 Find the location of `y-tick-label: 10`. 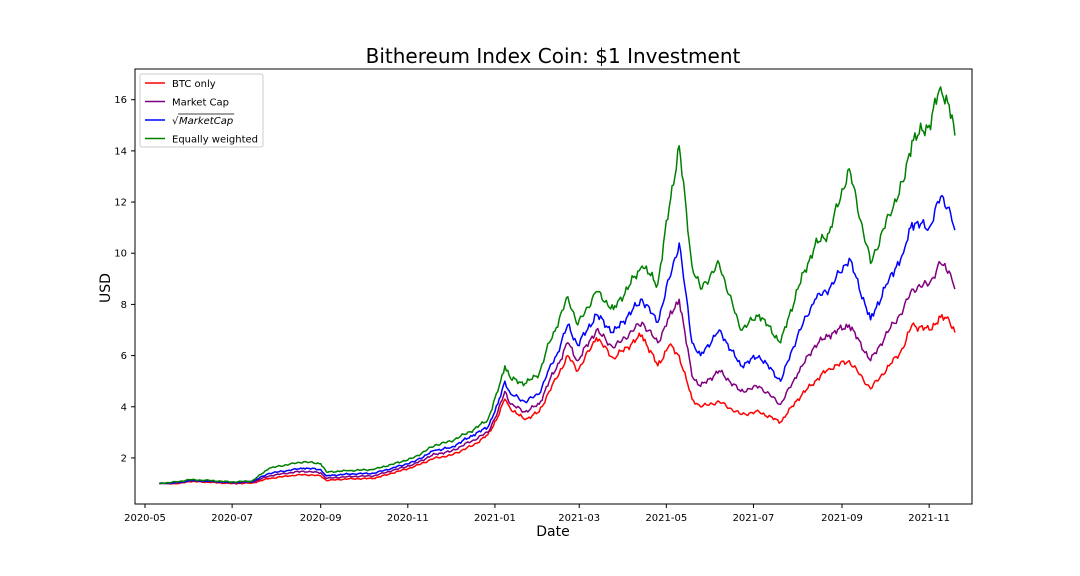

y-tick-label: 10 is located at coordinates (120, 254).